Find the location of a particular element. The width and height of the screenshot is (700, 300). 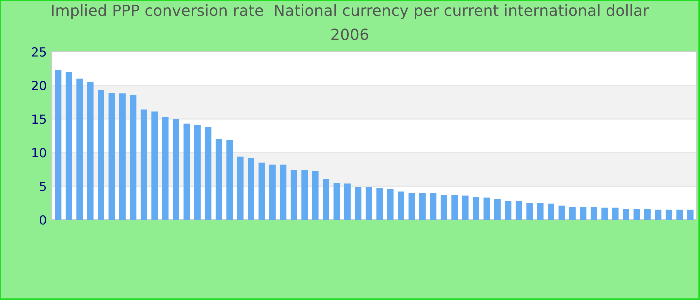

y-tick-label: 15 is located at coordinates (39, 119).